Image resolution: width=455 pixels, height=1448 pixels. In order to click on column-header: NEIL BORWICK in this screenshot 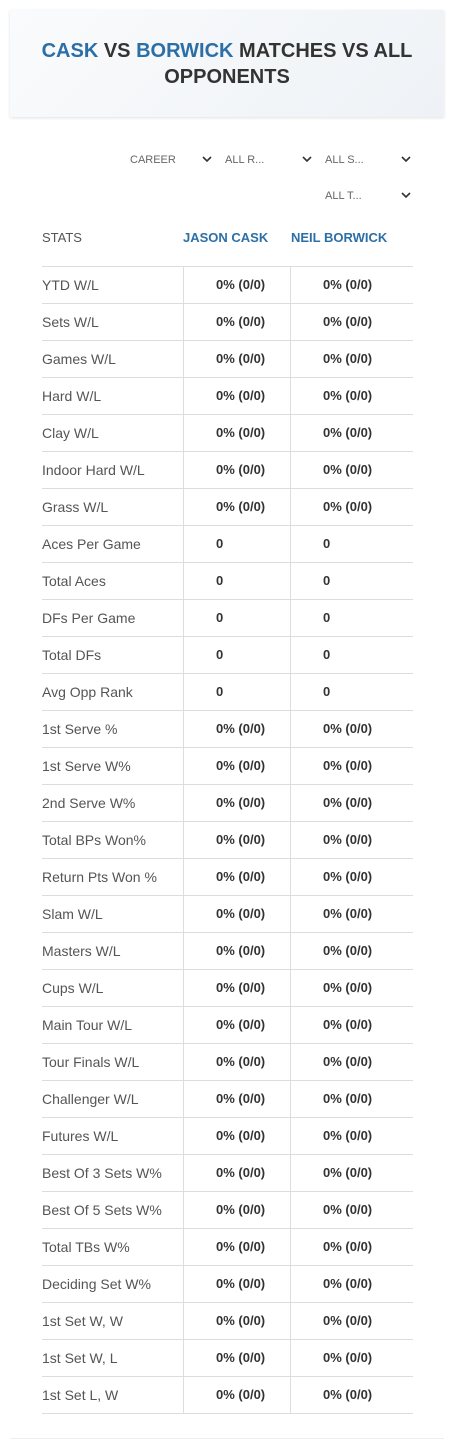, I will do `click(339, 237)`.